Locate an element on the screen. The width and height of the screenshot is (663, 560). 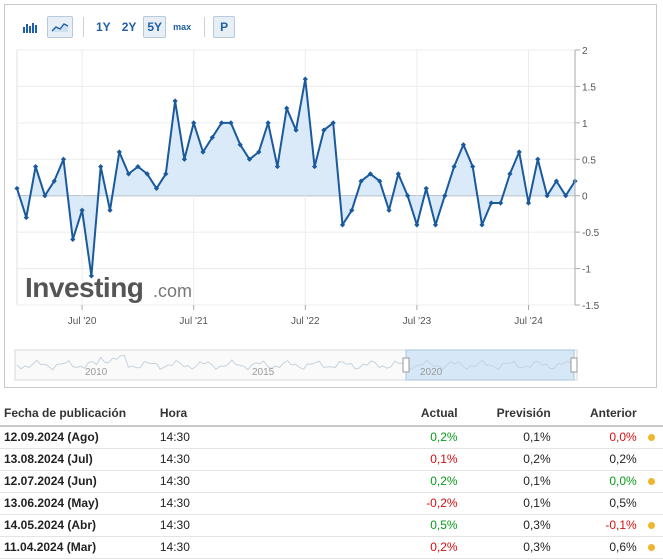
table-row: 13.06.2024 (May) 14:30 -0,2% 0,1% 0,5% is located at coordinates (331, 503).